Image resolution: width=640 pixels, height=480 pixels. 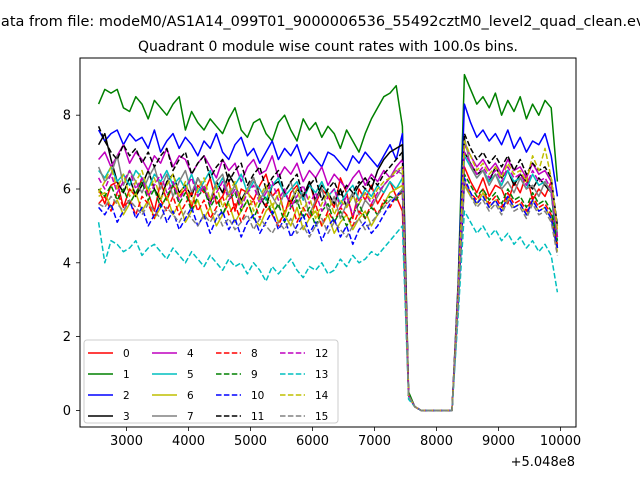 What do you see at coordinates (126, 396) in the screenshot?
I see `legend-label-2: 2` at bounding box center [126, 396].